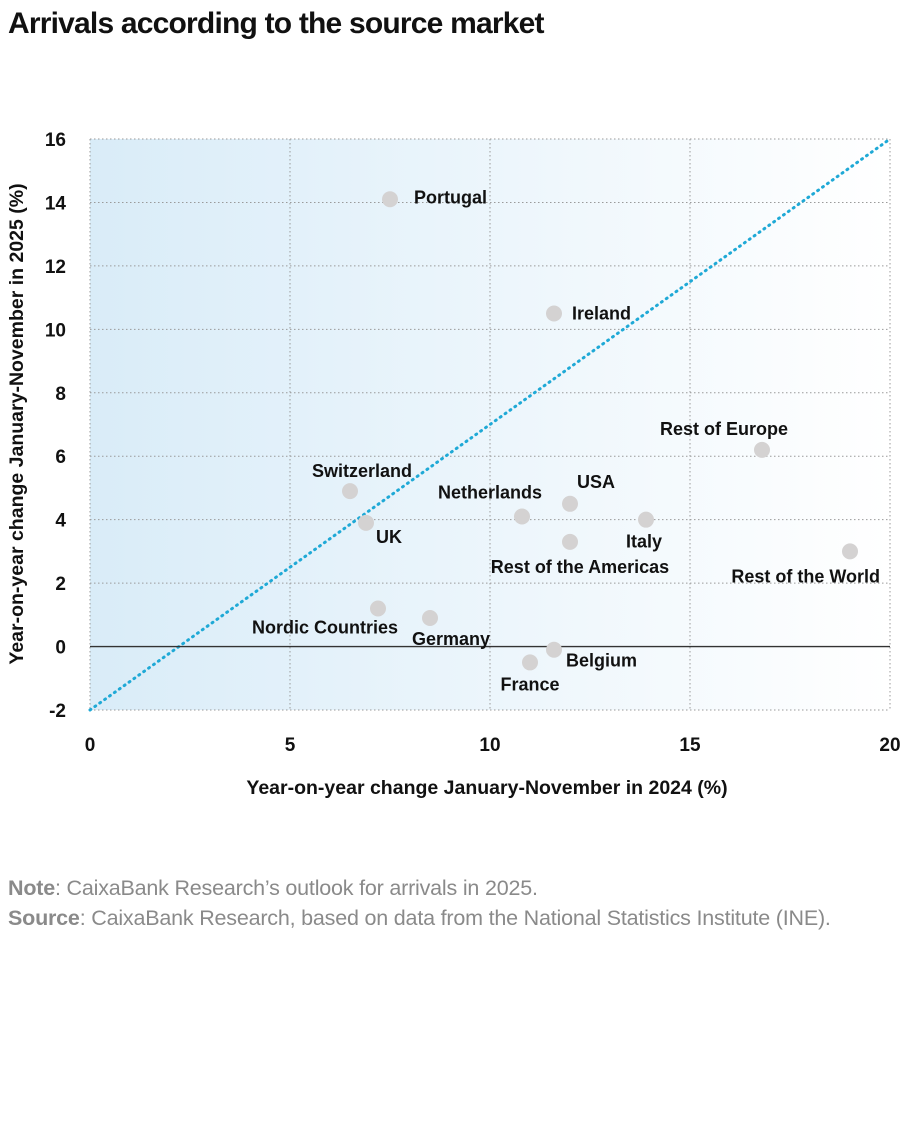 The image size is (900, 1126). Describe the element at coordinates (350, 491) in the screenshot. I see `point-switzerland` at that location.